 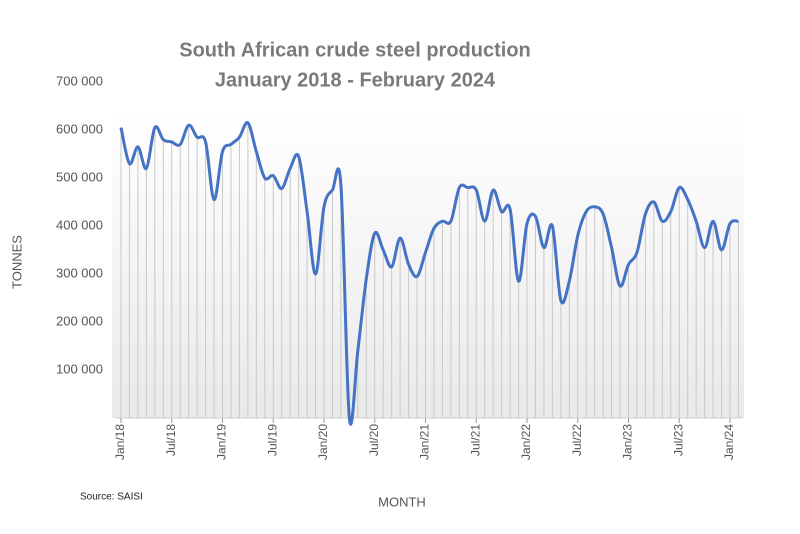 What do you see at coordinates (475, 440) in the screenshot?
I see `x-tick-label: Jul/21` at bounding box center [475, 440].